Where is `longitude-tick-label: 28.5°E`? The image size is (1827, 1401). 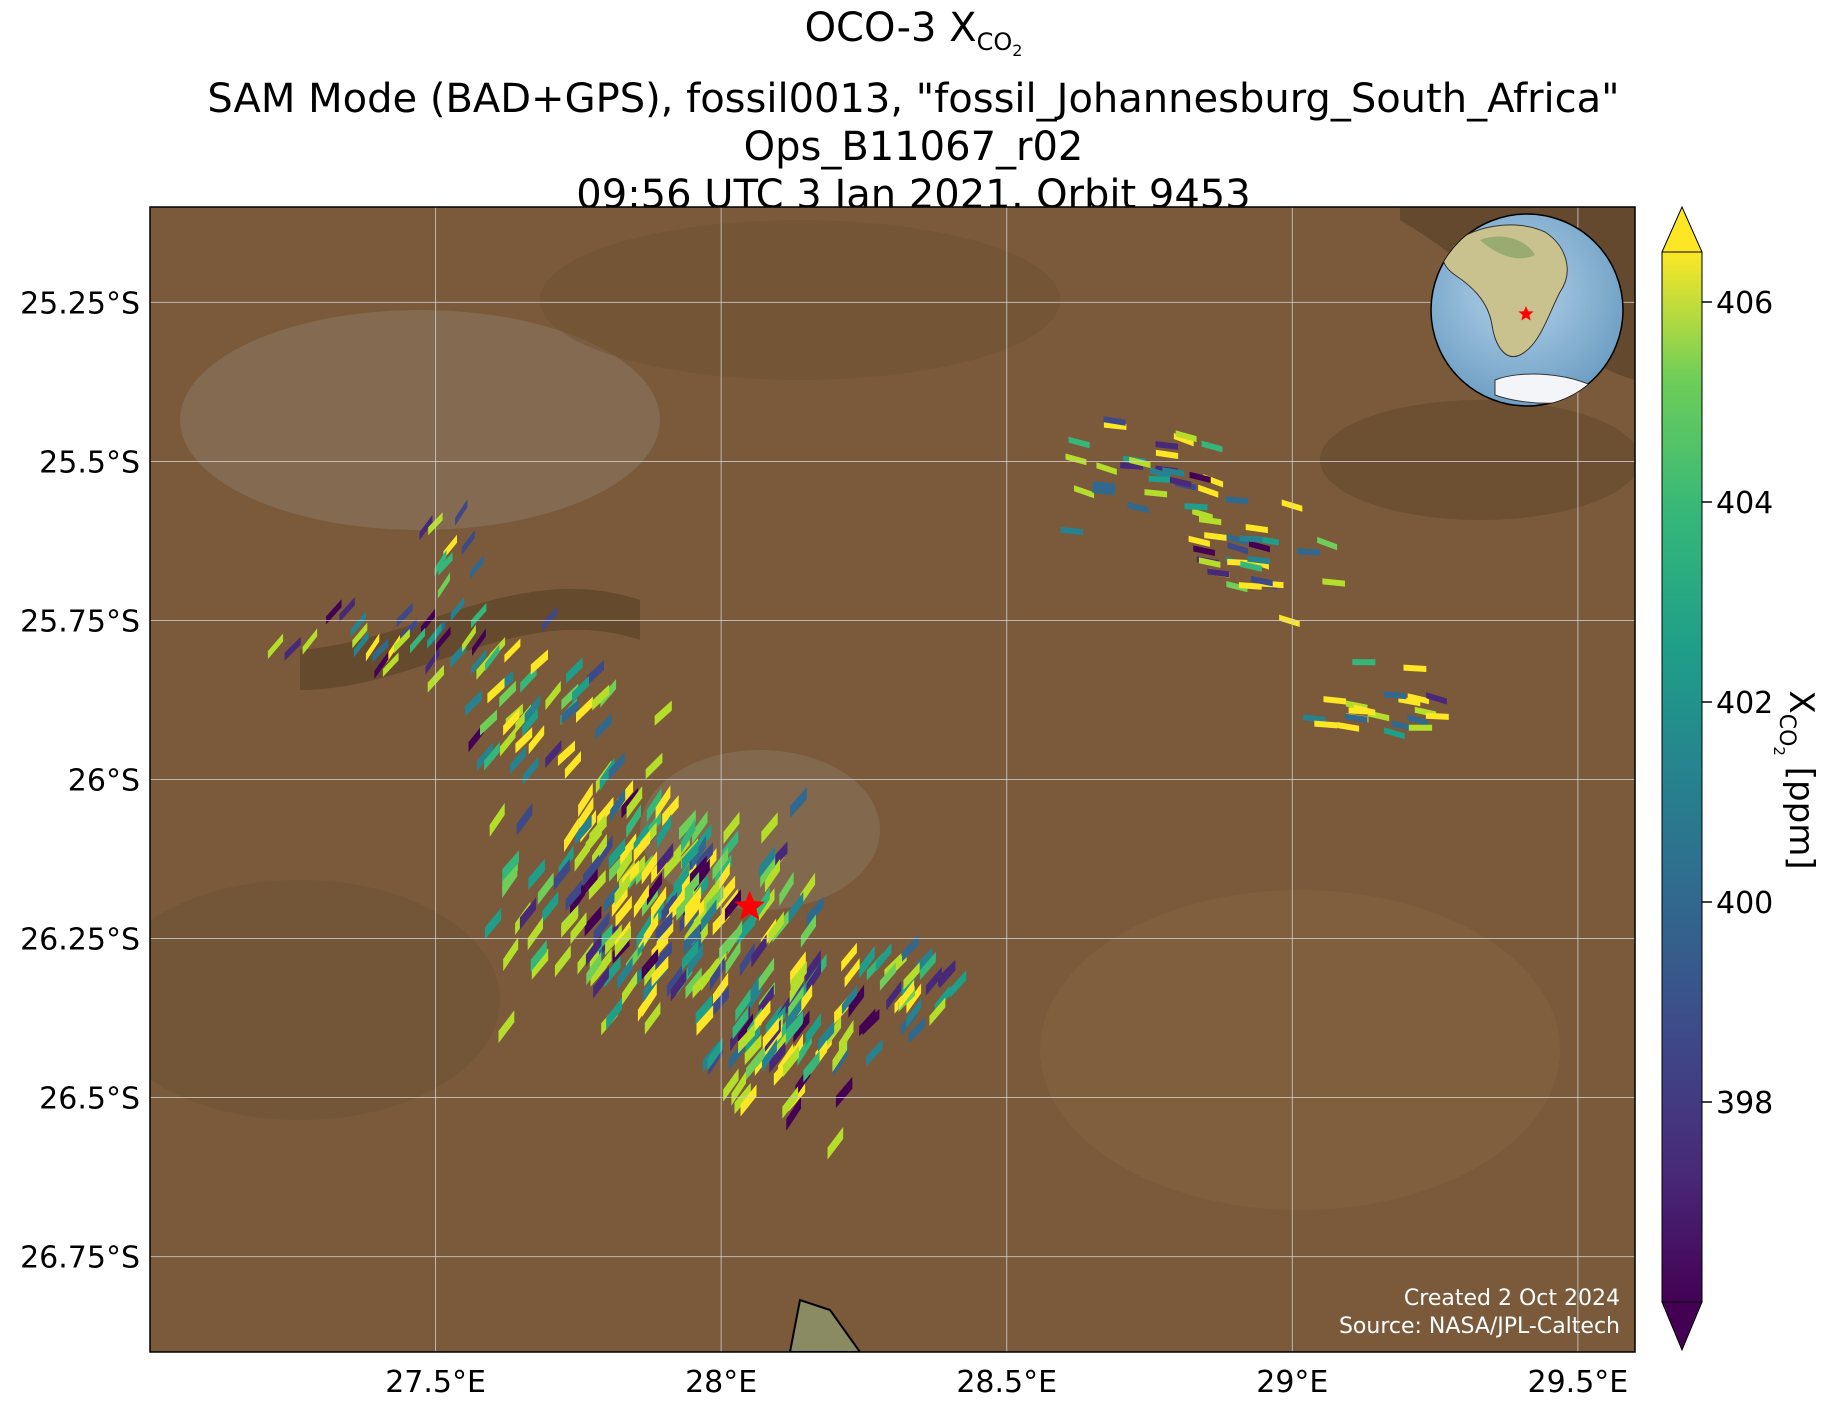
longitude-tick-label: 28.5°E is located at coordinates (1006, 1382).